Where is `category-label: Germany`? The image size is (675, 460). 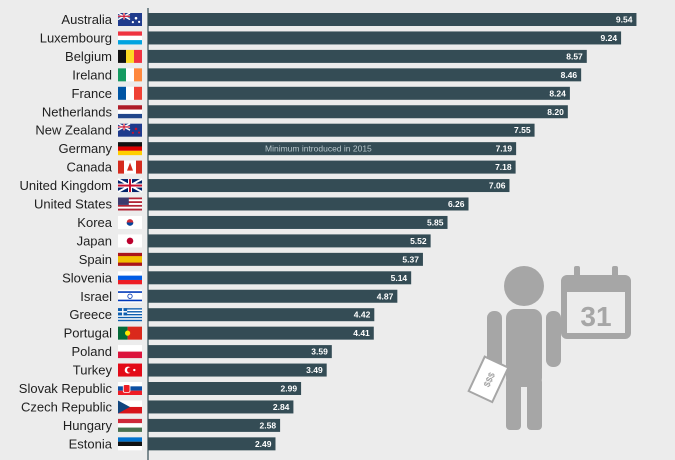
category-label: Germany is located at coordinates (86, 148).